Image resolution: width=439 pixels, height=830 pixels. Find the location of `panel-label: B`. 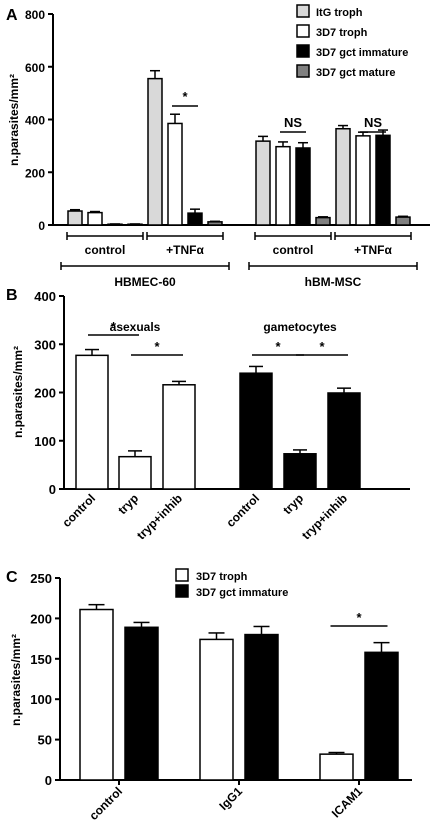

panel-label: B is located at coordinates (12, 295).